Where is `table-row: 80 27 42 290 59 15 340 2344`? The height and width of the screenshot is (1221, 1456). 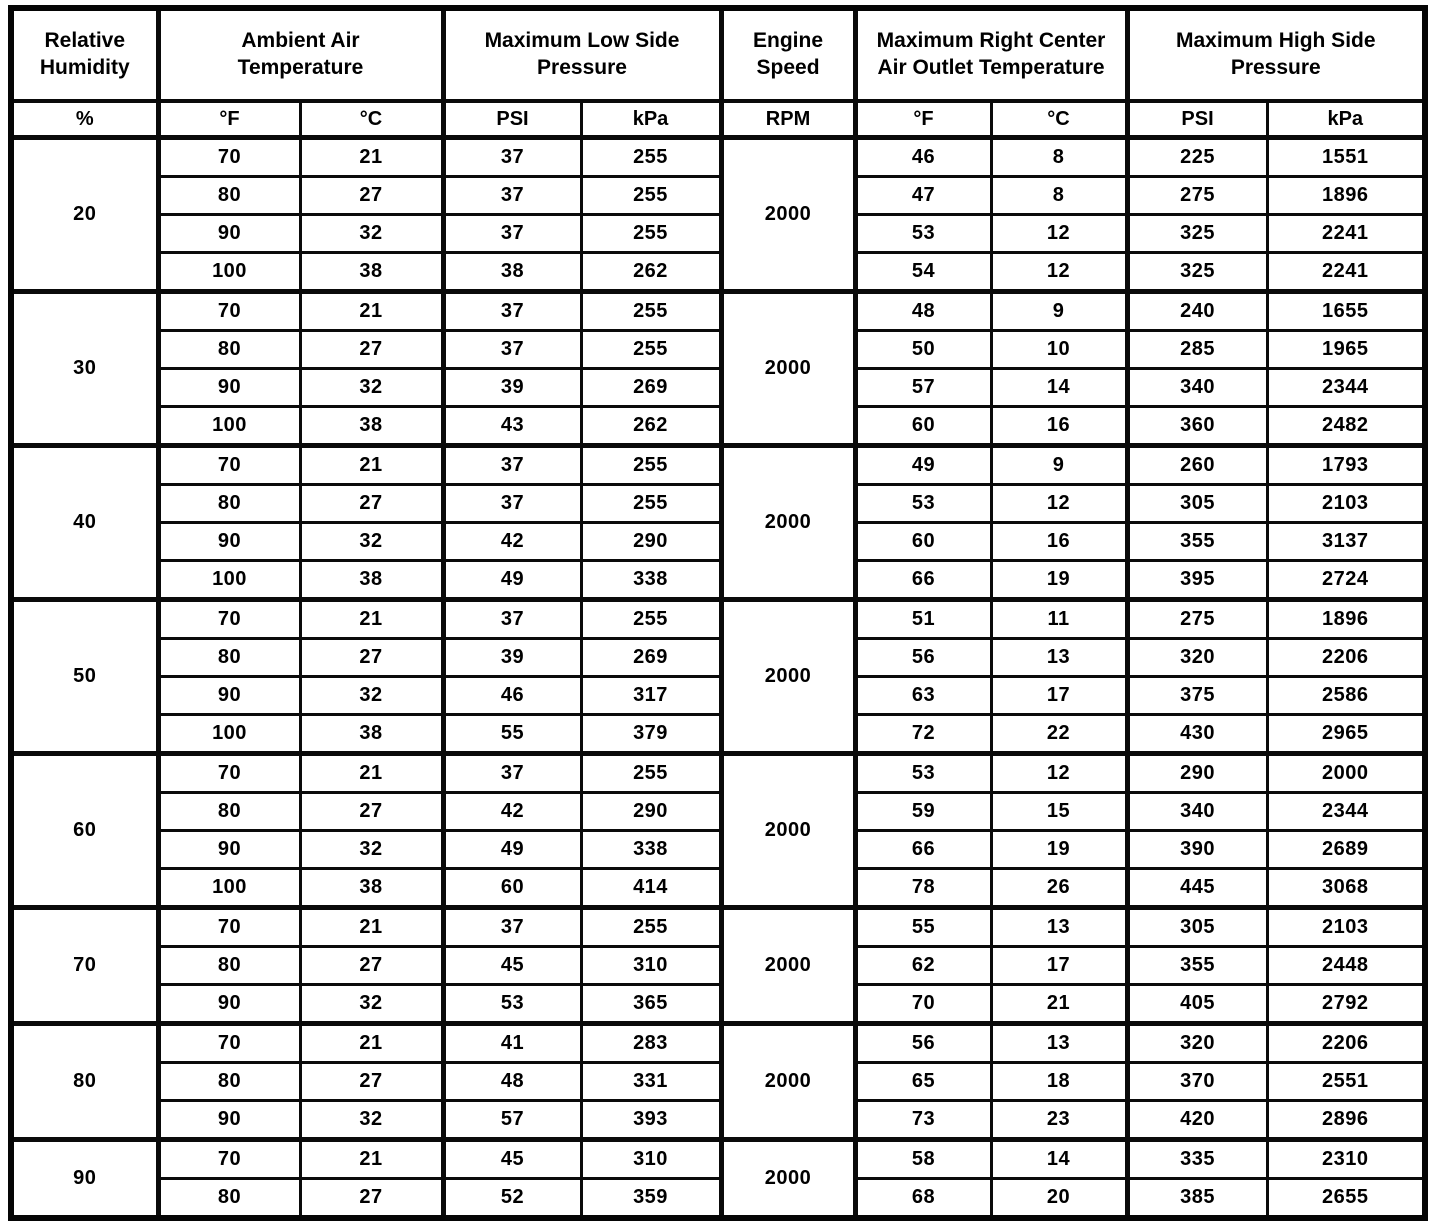
table-row: 80 27 42 290 59 15 340 2344 is located at coordinates (719, 811).